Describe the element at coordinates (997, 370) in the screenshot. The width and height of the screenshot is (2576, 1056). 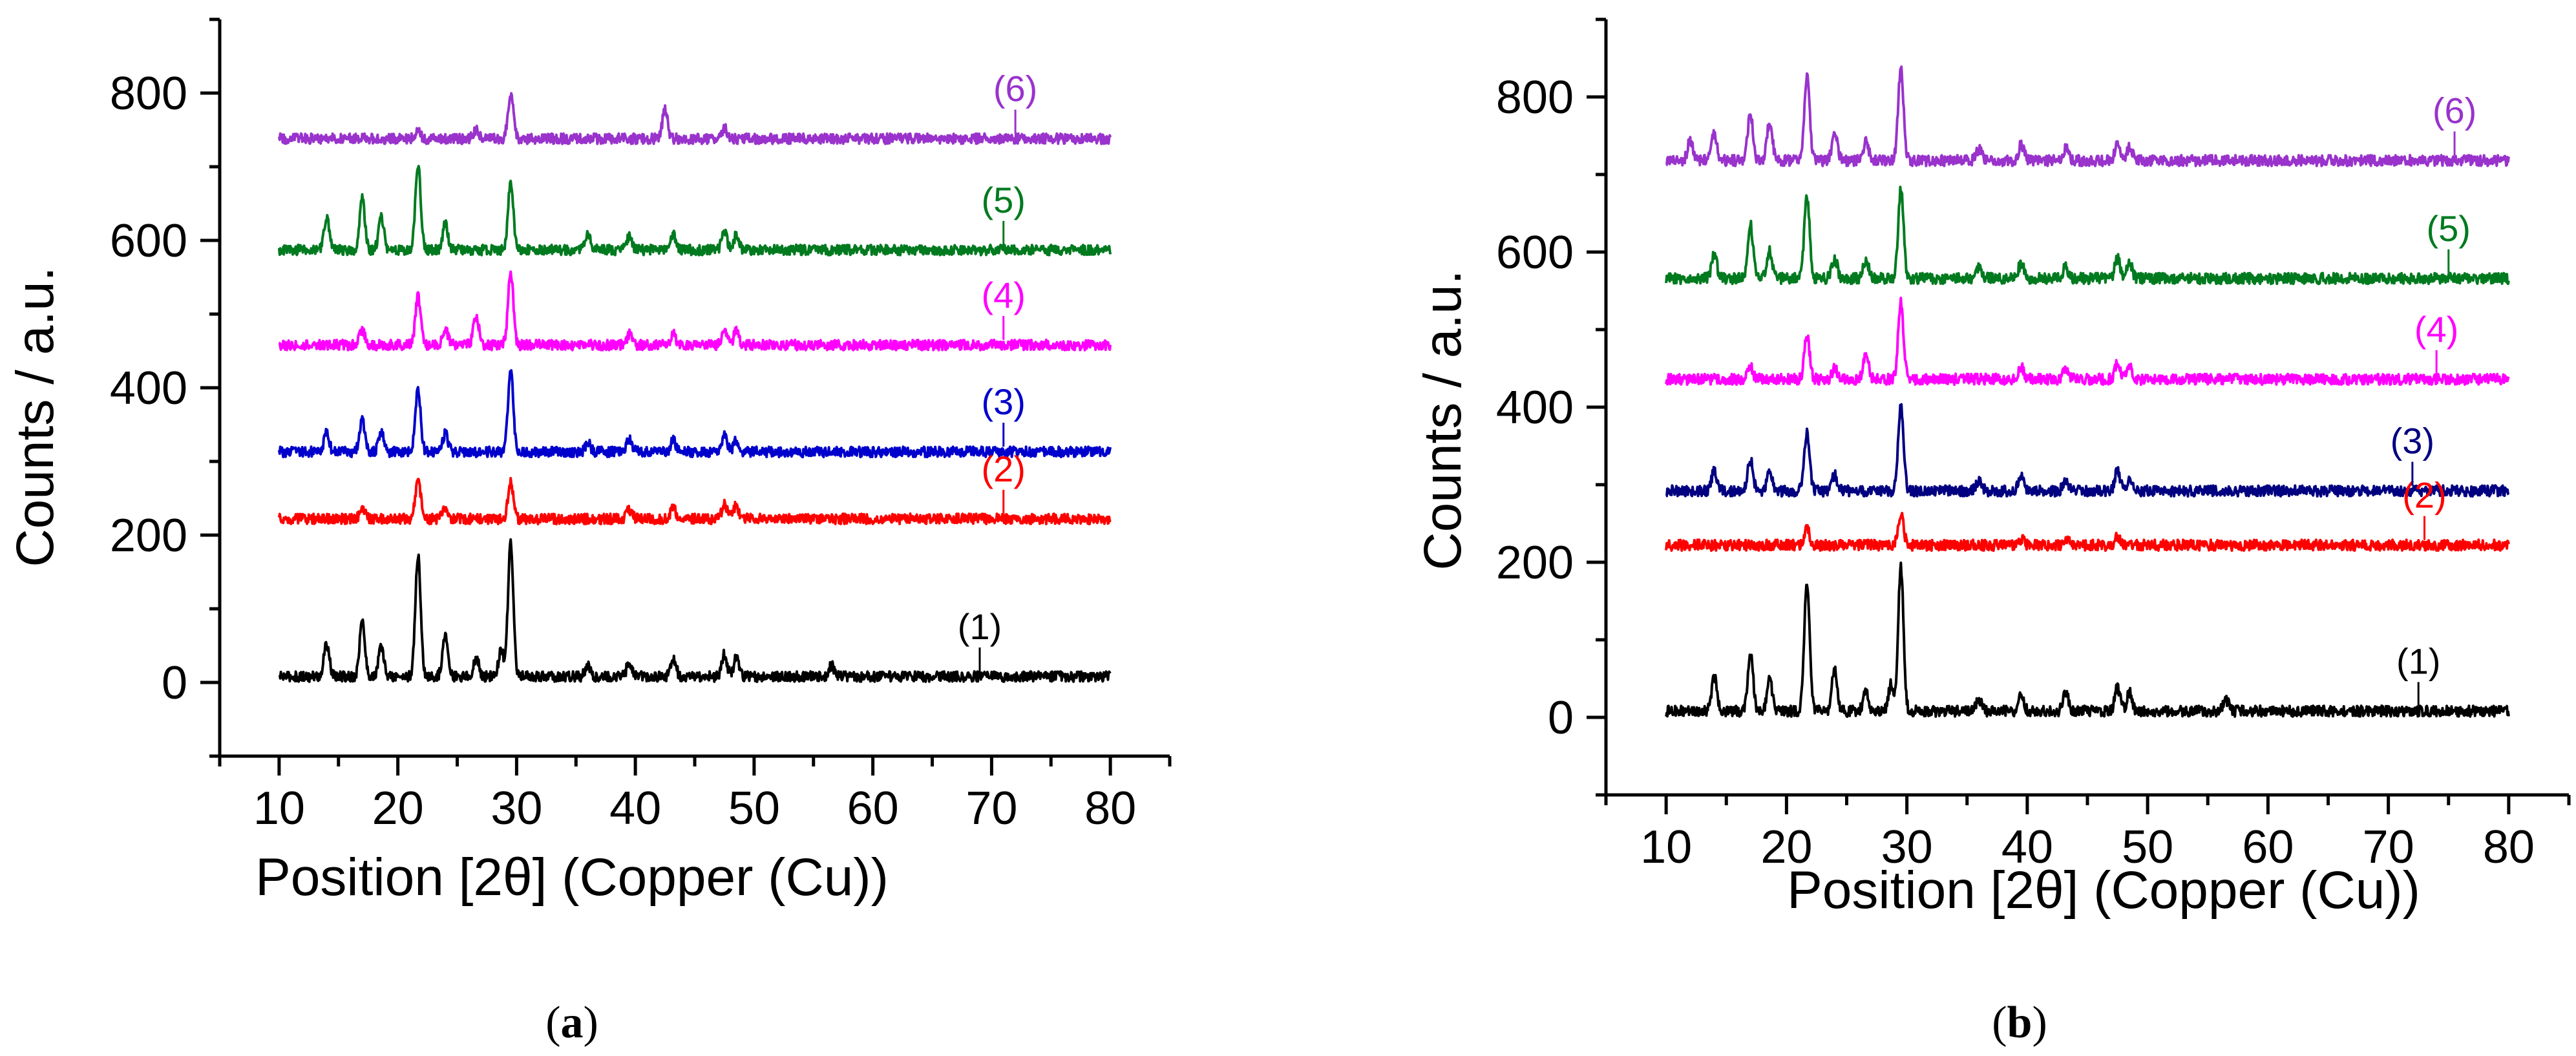
I see `chart-a-series-labels: (1) (2) (3) (4) (5) (6)` at that location.